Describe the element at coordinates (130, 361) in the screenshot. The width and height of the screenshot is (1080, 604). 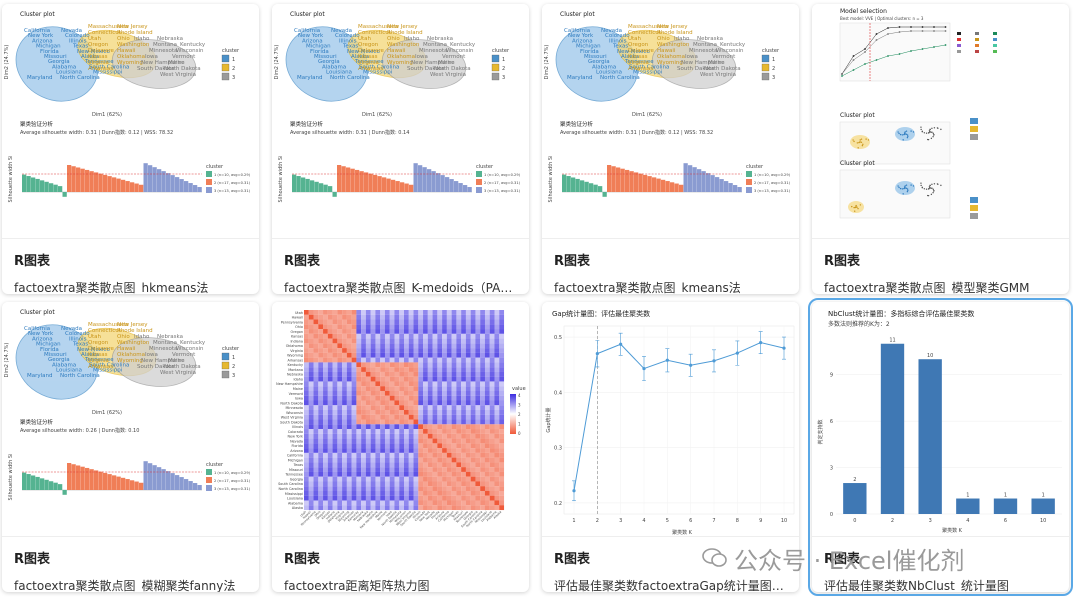
I see `state-label: Wyoming` at that location.